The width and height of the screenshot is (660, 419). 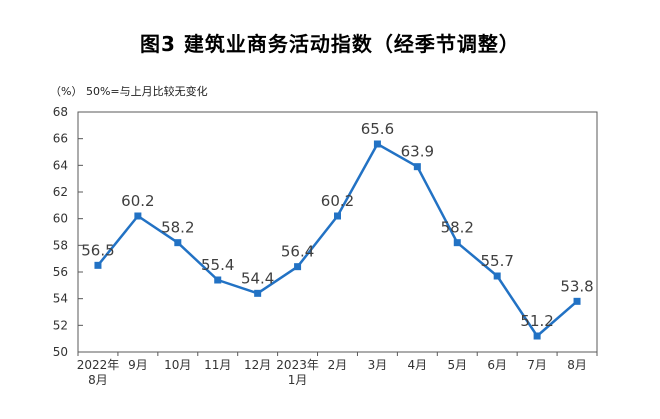 I want to click on data-point-label: 53.8, so click(x=576, y=286).